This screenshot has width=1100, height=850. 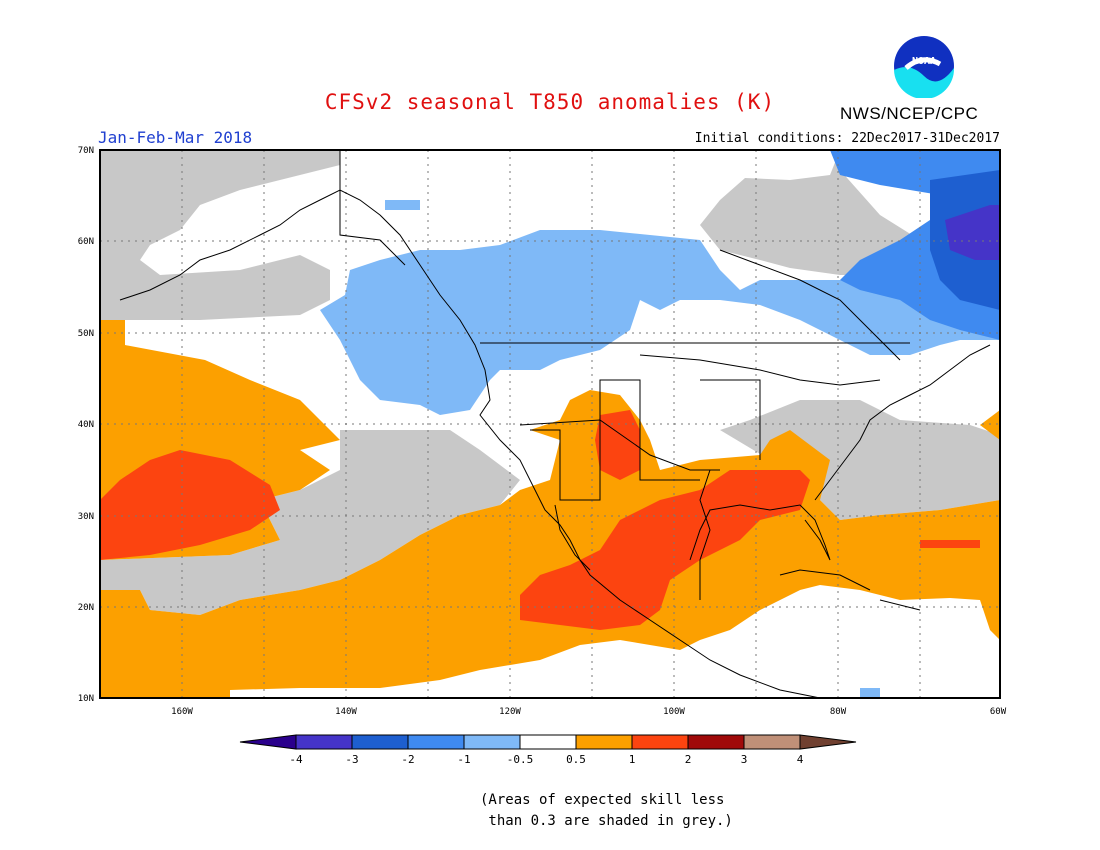 I want to click on colorbar-tick-label: -4, so click(x=296, y=759).